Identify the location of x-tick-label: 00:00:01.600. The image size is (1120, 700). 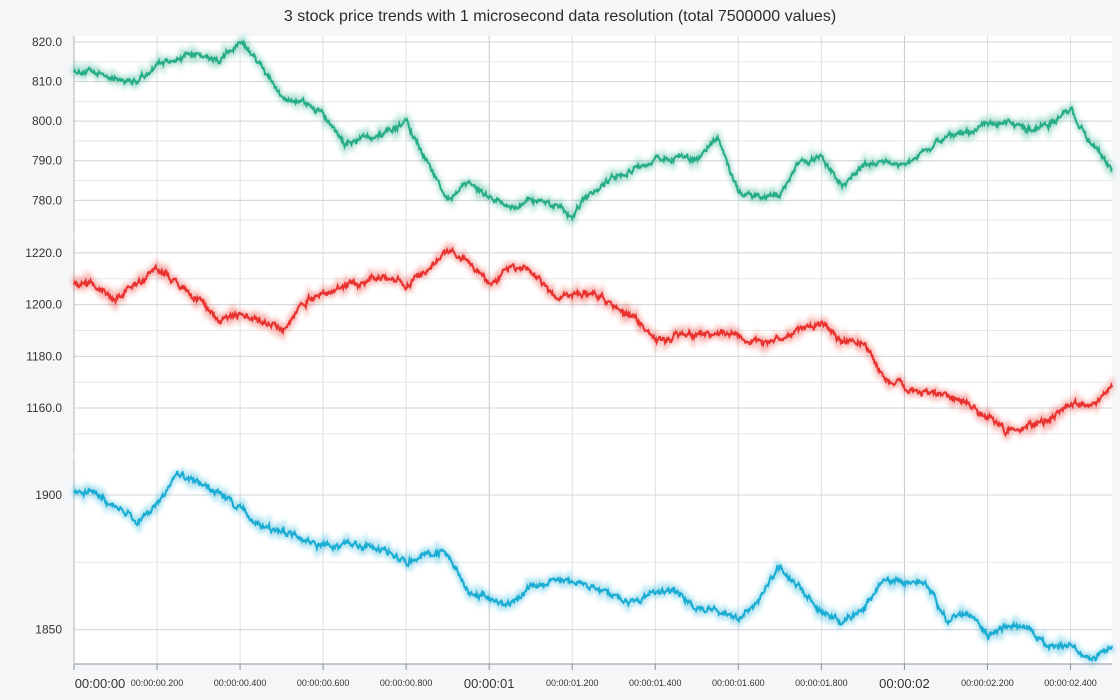
(738, 683).